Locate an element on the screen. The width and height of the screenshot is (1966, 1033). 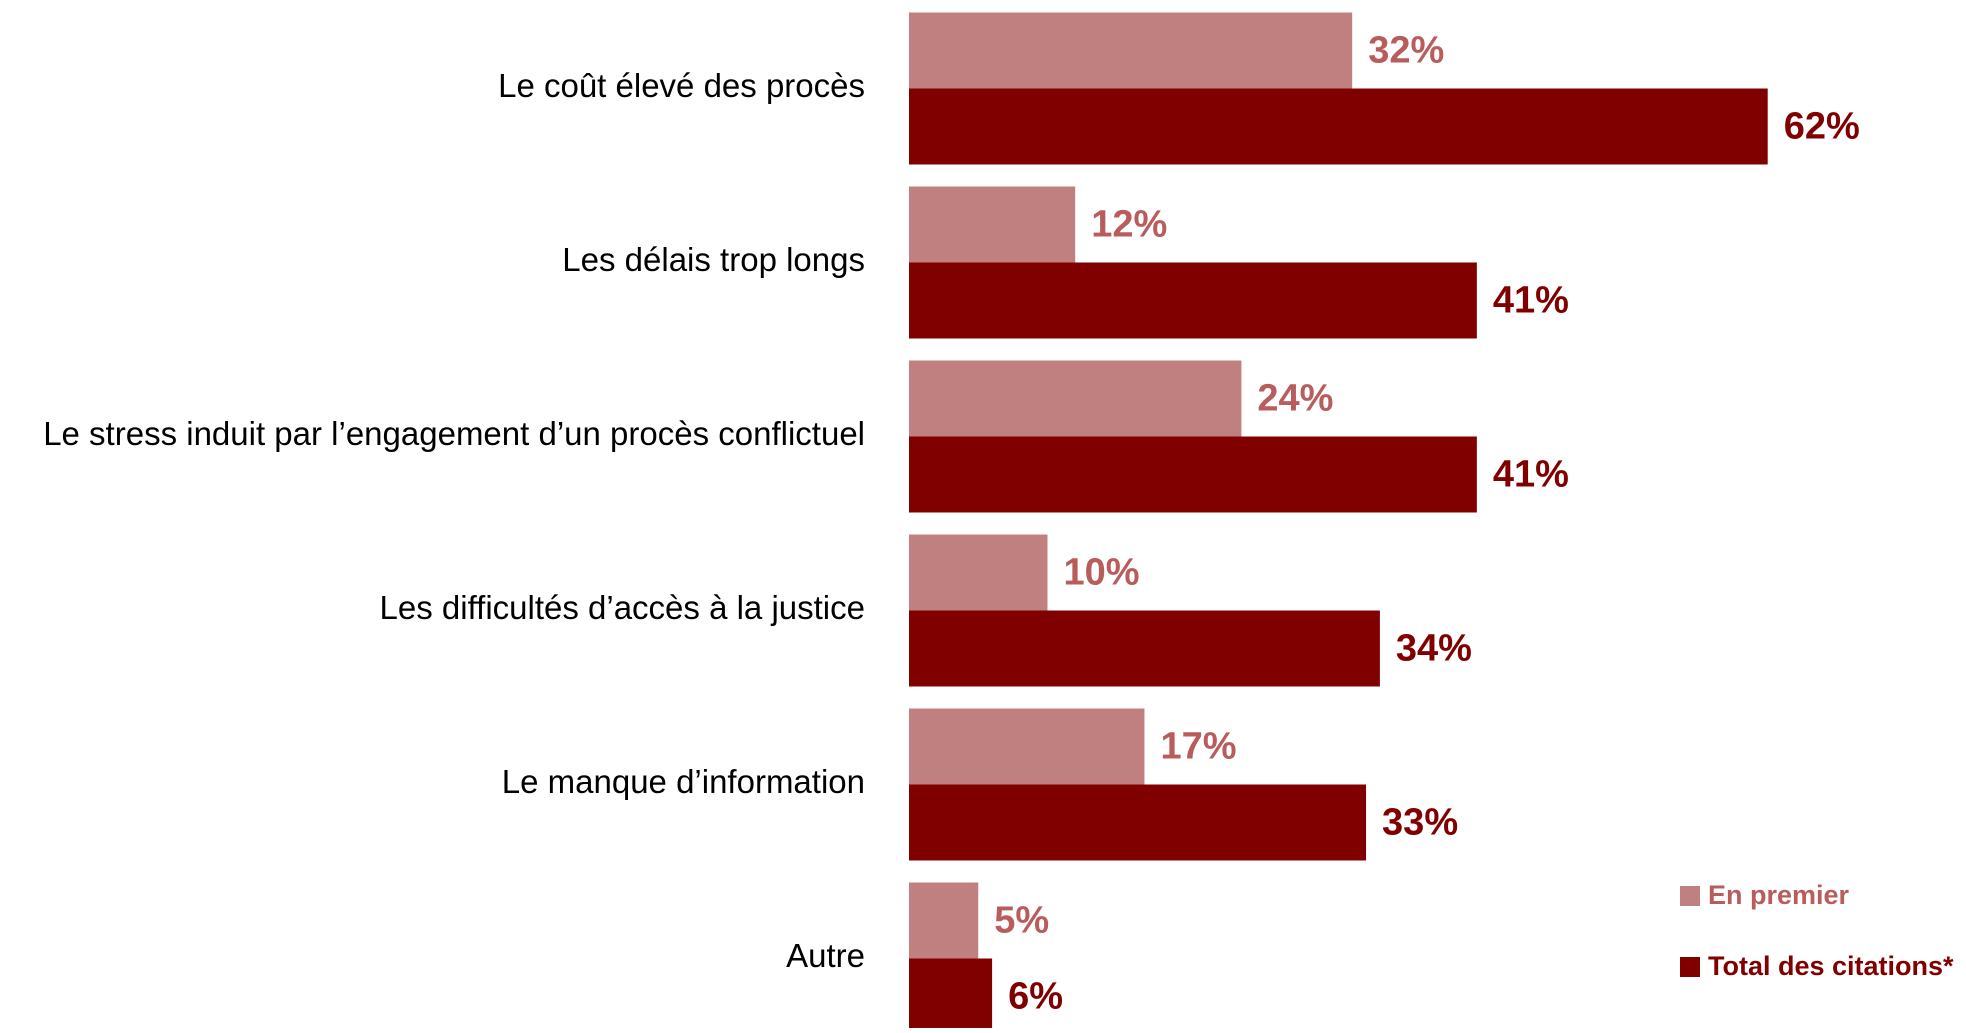
legend-label: Total des citations* is located at coordinates (1831, 966).